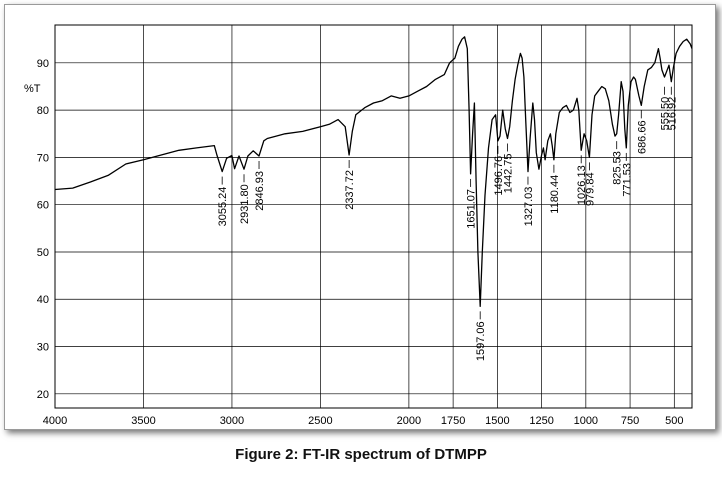  I want to click on x-tick-label: 750, so click(630, 421).